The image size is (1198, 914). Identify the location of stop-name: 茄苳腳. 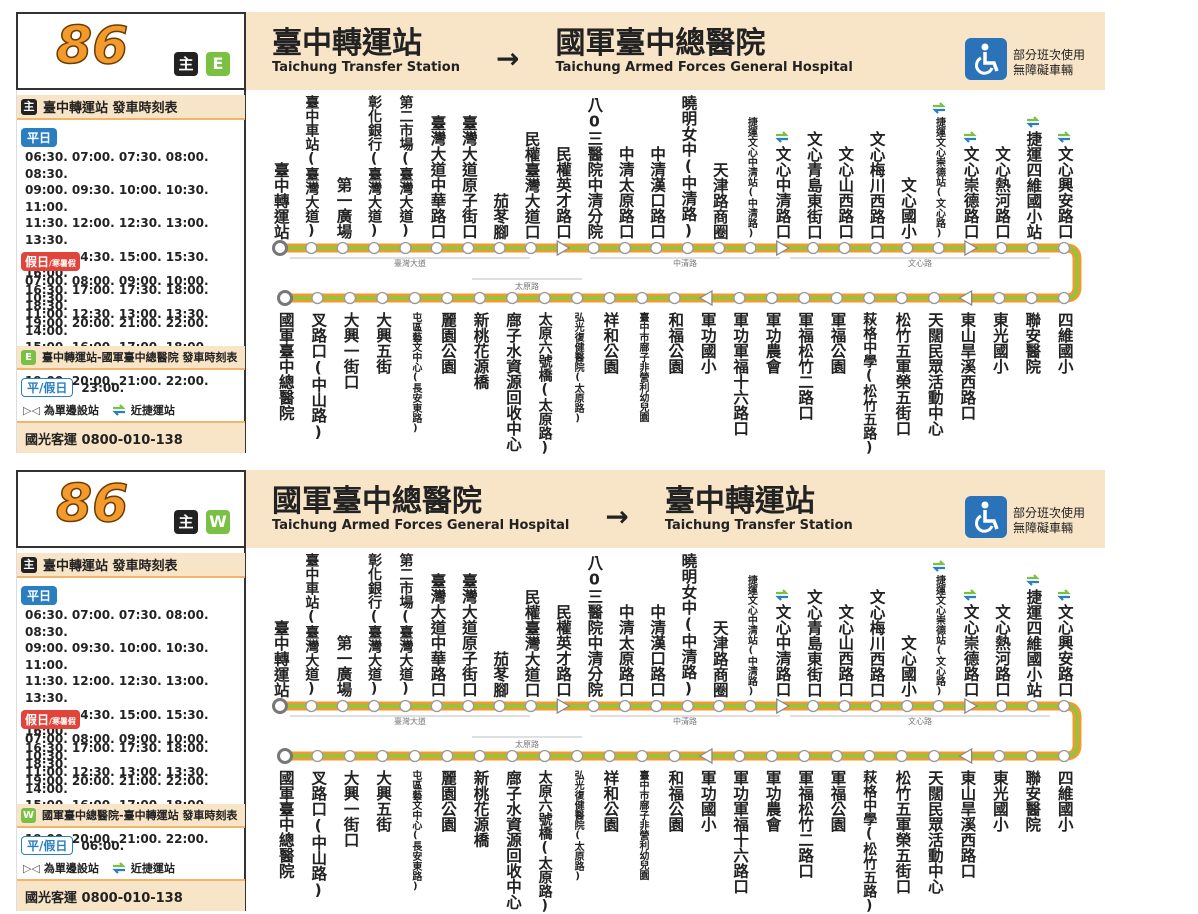
(500, 216).